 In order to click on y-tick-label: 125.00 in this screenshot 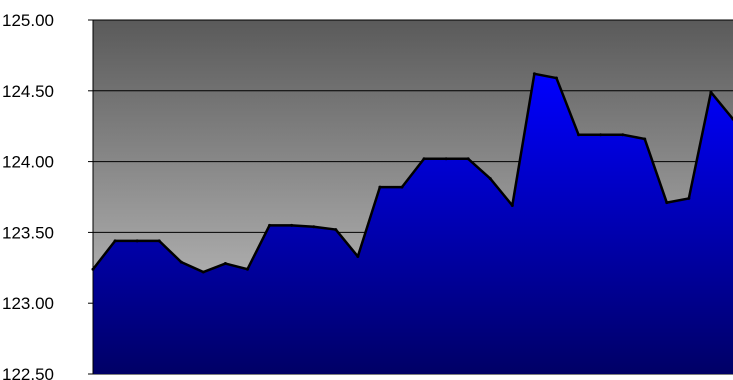, I will do `click(28, 20)`.